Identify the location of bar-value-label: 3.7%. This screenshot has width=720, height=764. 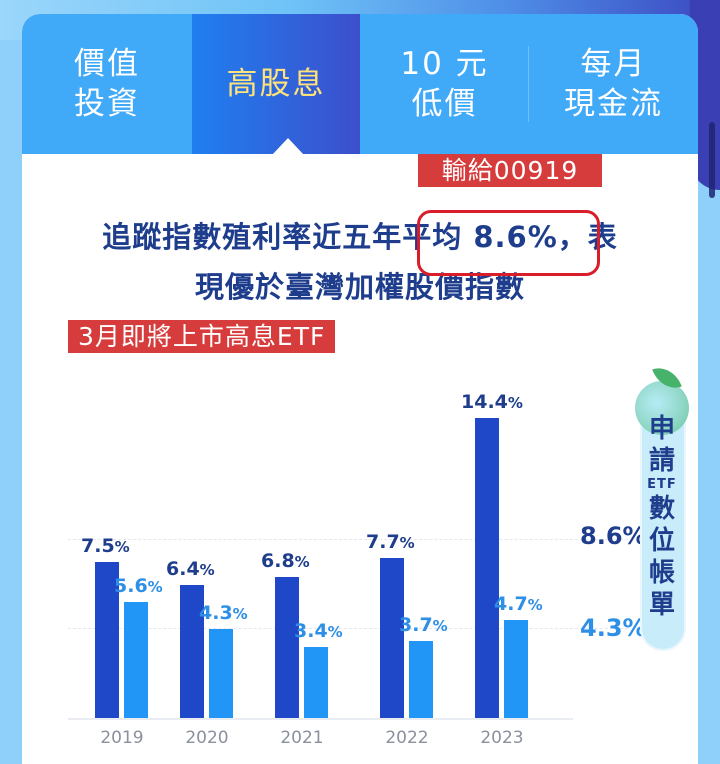
(423, 625).